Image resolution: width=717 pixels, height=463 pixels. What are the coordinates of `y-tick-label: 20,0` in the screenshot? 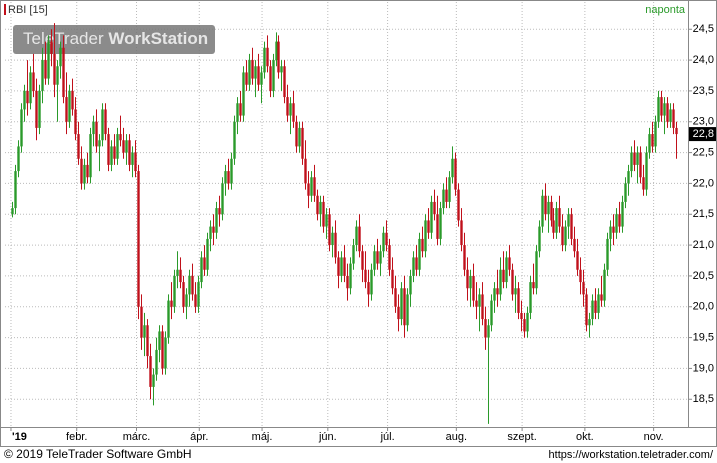 It's located at (703, 307).